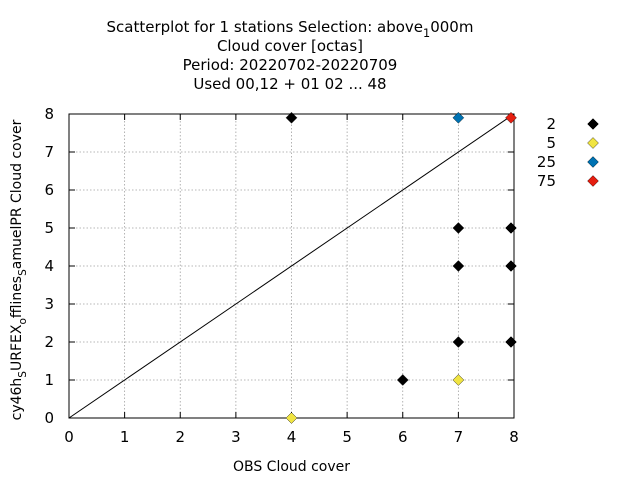 The image size is (640, 480). I want to click on y-tick-label: 6, so click(49, 190).